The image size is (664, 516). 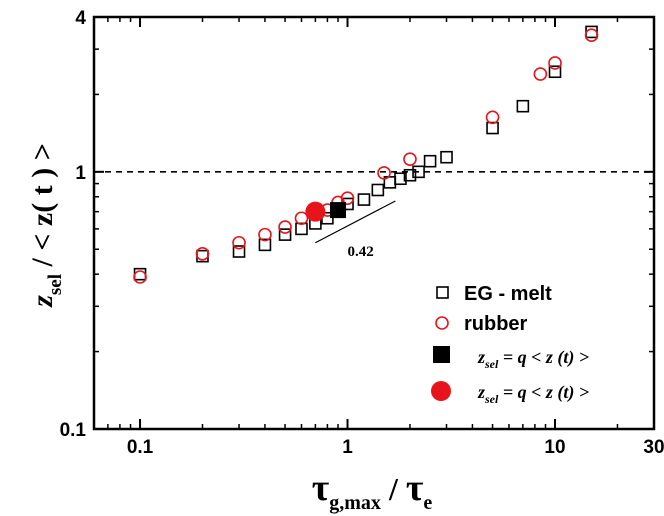 I want to click on svg-text: zsel / < z( t ) >, so click(x=46, y=225).